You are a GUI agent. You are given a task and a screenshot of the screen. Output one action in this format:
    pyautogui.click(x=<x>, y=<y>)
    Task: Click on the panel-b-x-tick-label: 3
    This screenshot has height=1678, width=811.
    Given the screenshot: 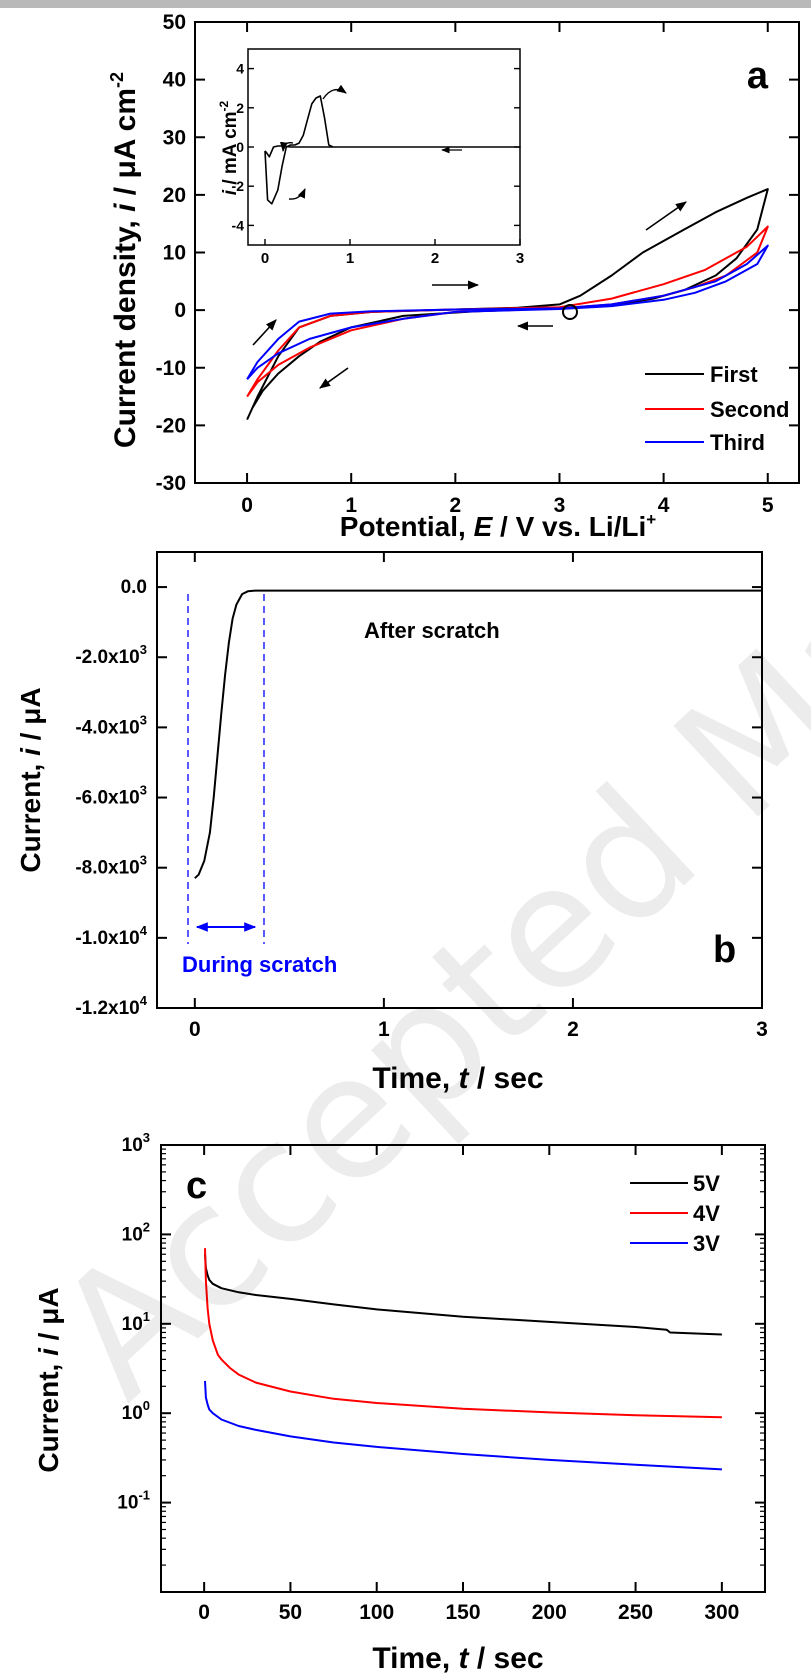 What is the action you would take?
    pyautogui.click(x=762, y=1029)
    